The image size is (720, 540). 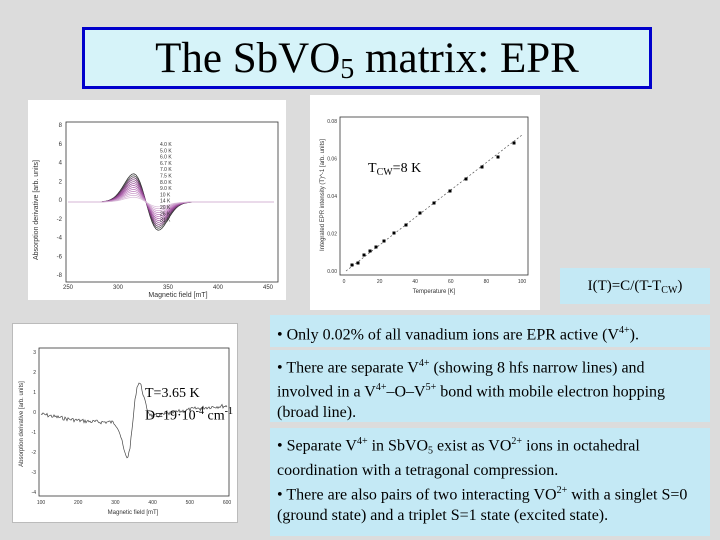 What do you see at coordinates (332, 122) in the screenshot?
I see `plot2-ytick: 0.08` at bounding box center [332, 122].